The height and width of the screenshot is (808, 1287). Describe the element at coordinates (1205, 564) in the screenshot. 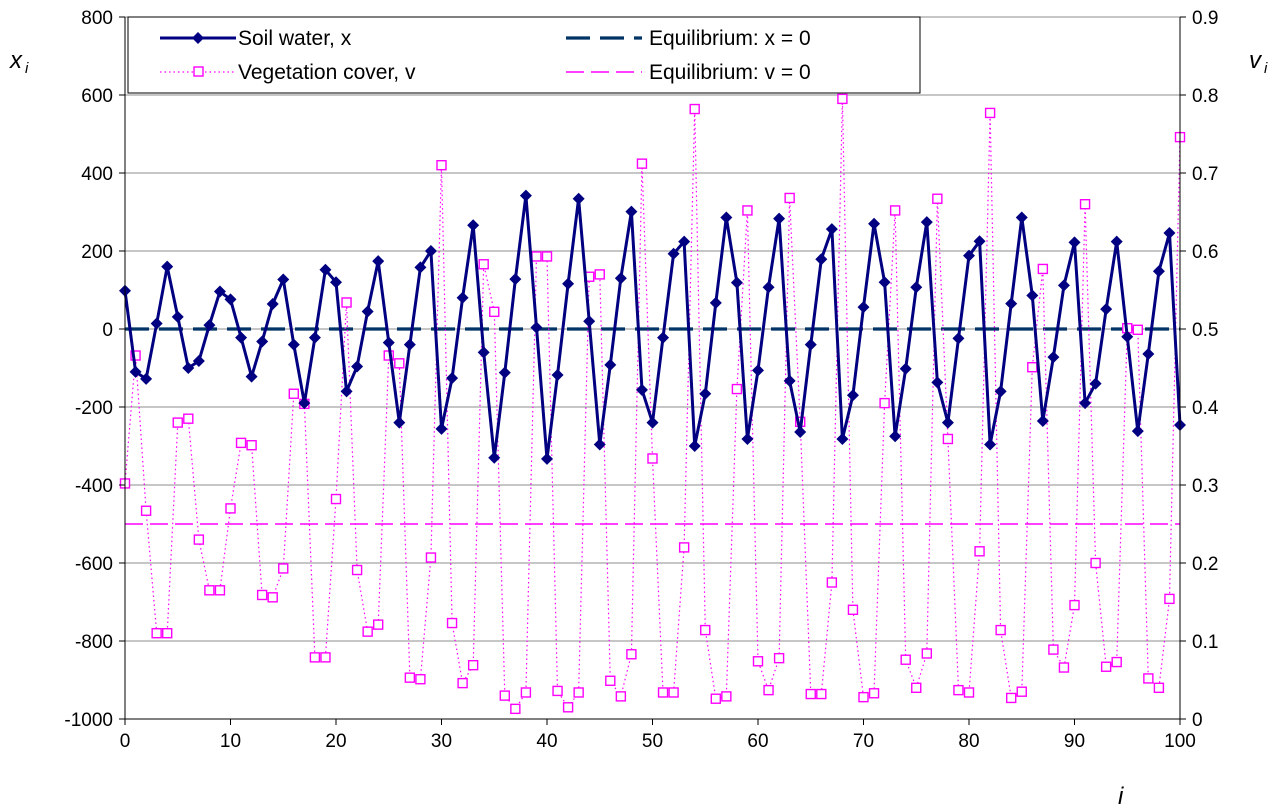

I see `y-right-tick-label: 0.2` at that location.